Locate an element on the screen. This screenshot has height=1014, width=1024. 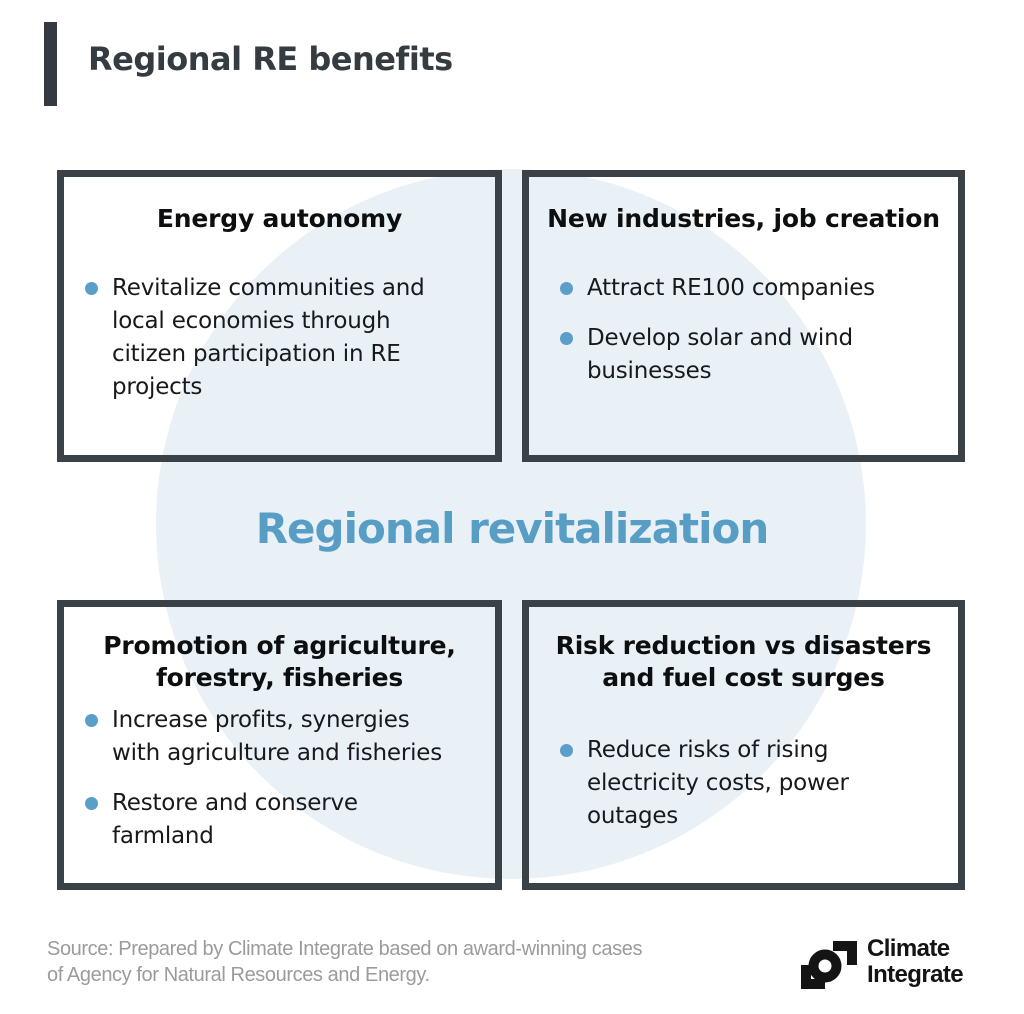
bullet-text: Develop solar and wind businesses is located at coordinates (720, 354).